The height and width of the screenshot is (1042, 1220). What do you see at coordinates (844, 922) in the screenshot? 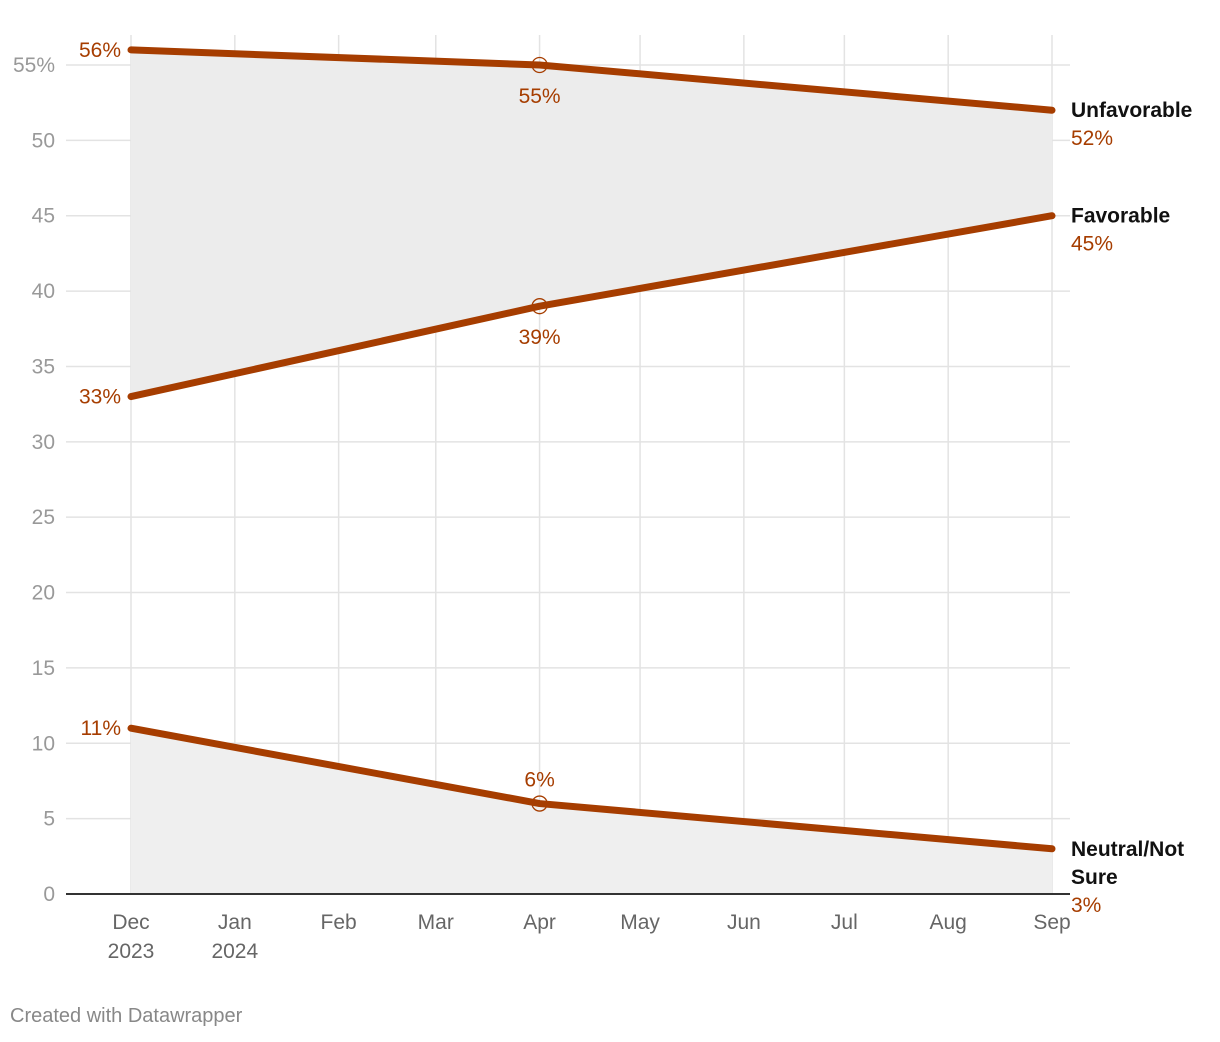
I see `x-tick-label: Jul` at bounding box center [844, 922].